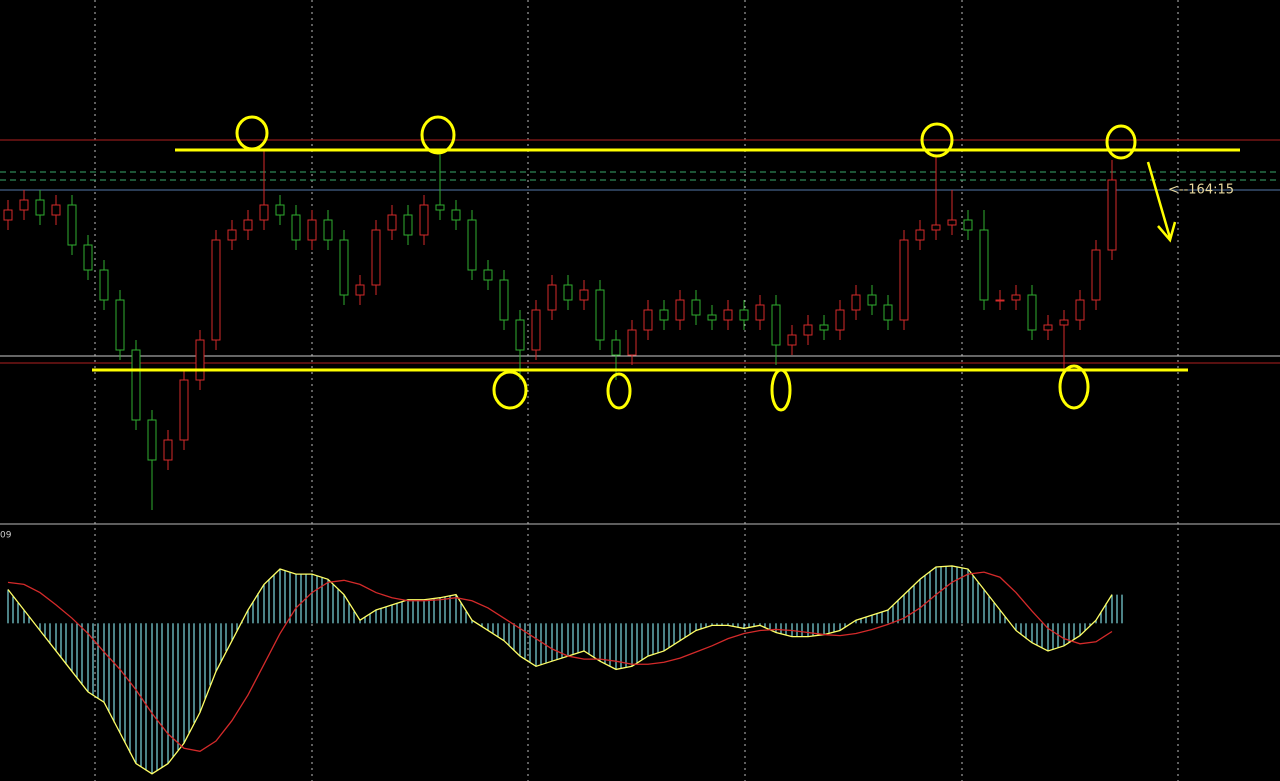 This screenshot has width=1280, height=781. I want to click on indicator-label: 09, so click(6, 536).